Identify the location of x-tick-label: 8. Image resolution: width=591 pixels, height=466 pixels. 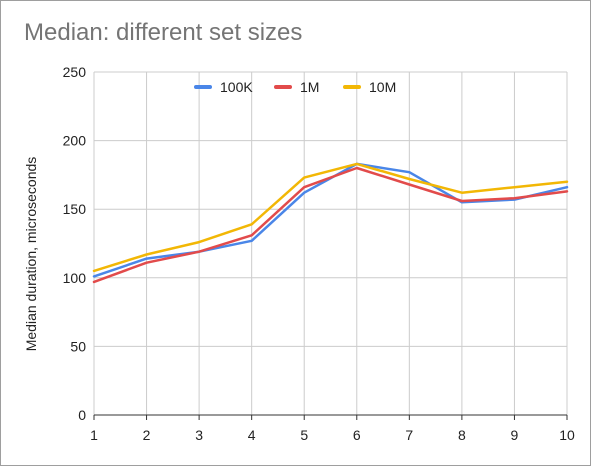
(462, 435).